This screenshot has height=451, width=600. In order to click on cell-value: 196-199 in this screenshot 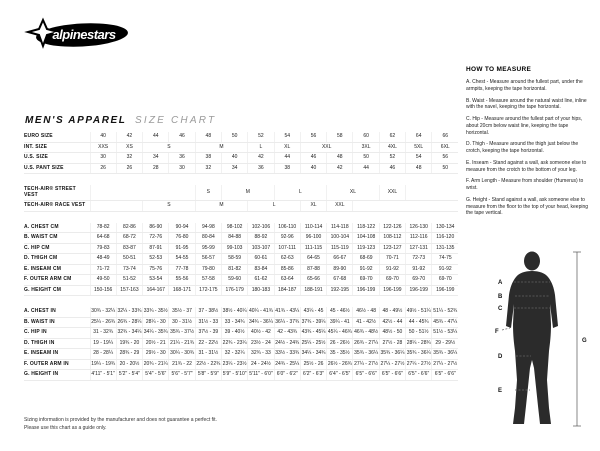, I will do `click(392, 290)`.